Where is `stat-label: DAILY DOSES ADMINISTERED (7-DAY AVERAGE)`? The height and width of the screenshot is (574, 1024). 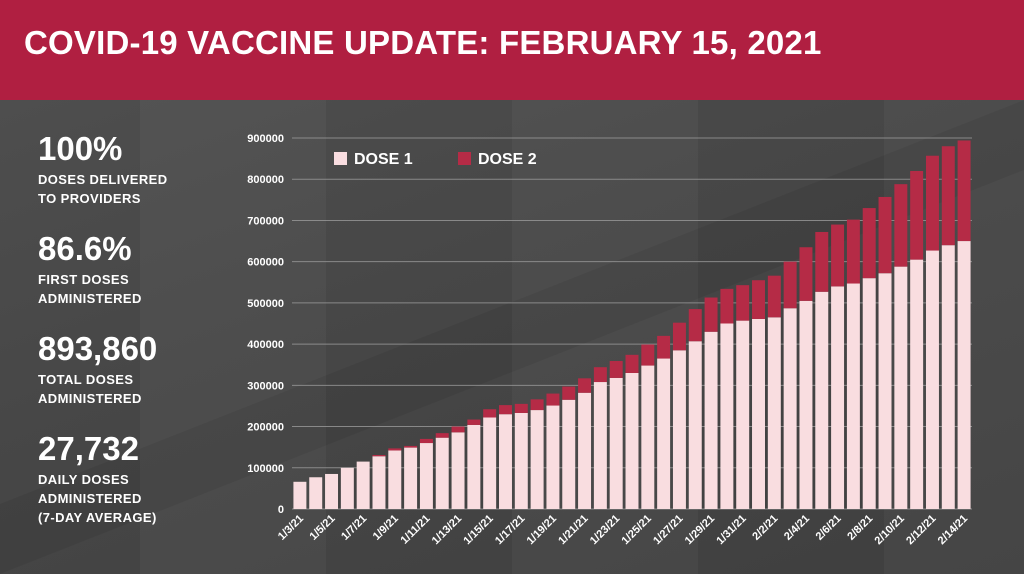
stat-label: DAILY DOSES ADMINISTERED (7-DAY AVERAGE) is located at coordinates (97, 498).